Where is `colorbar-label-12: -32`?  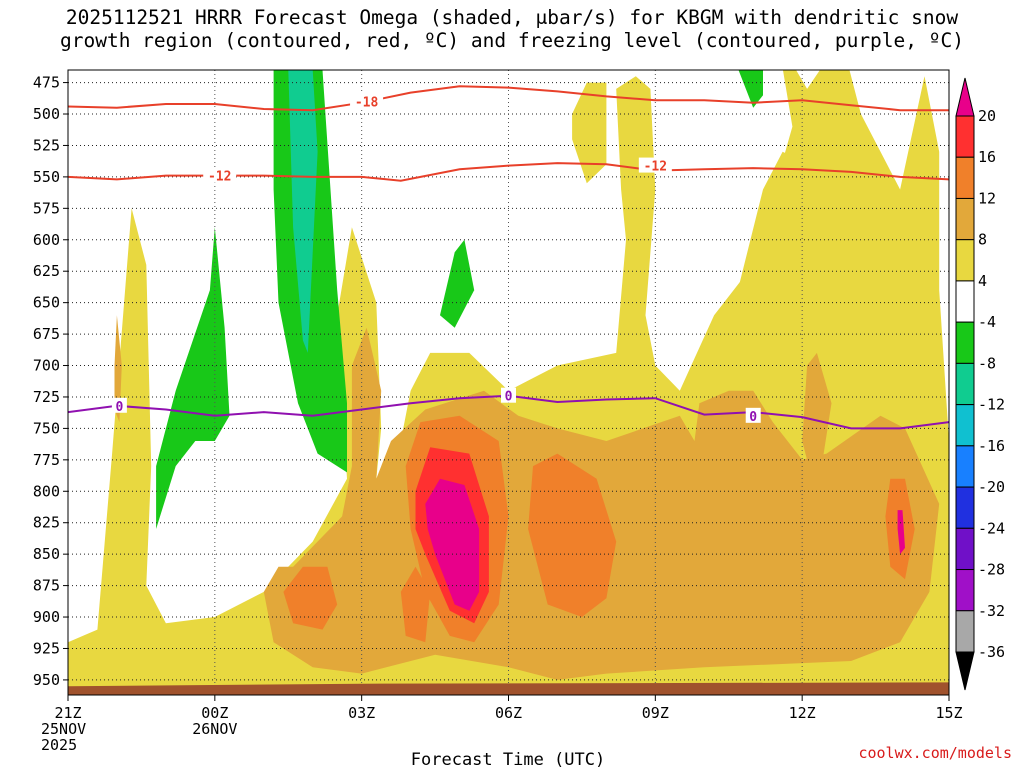 colorbar-label-12: -32 is located at coordinates (991, 611).